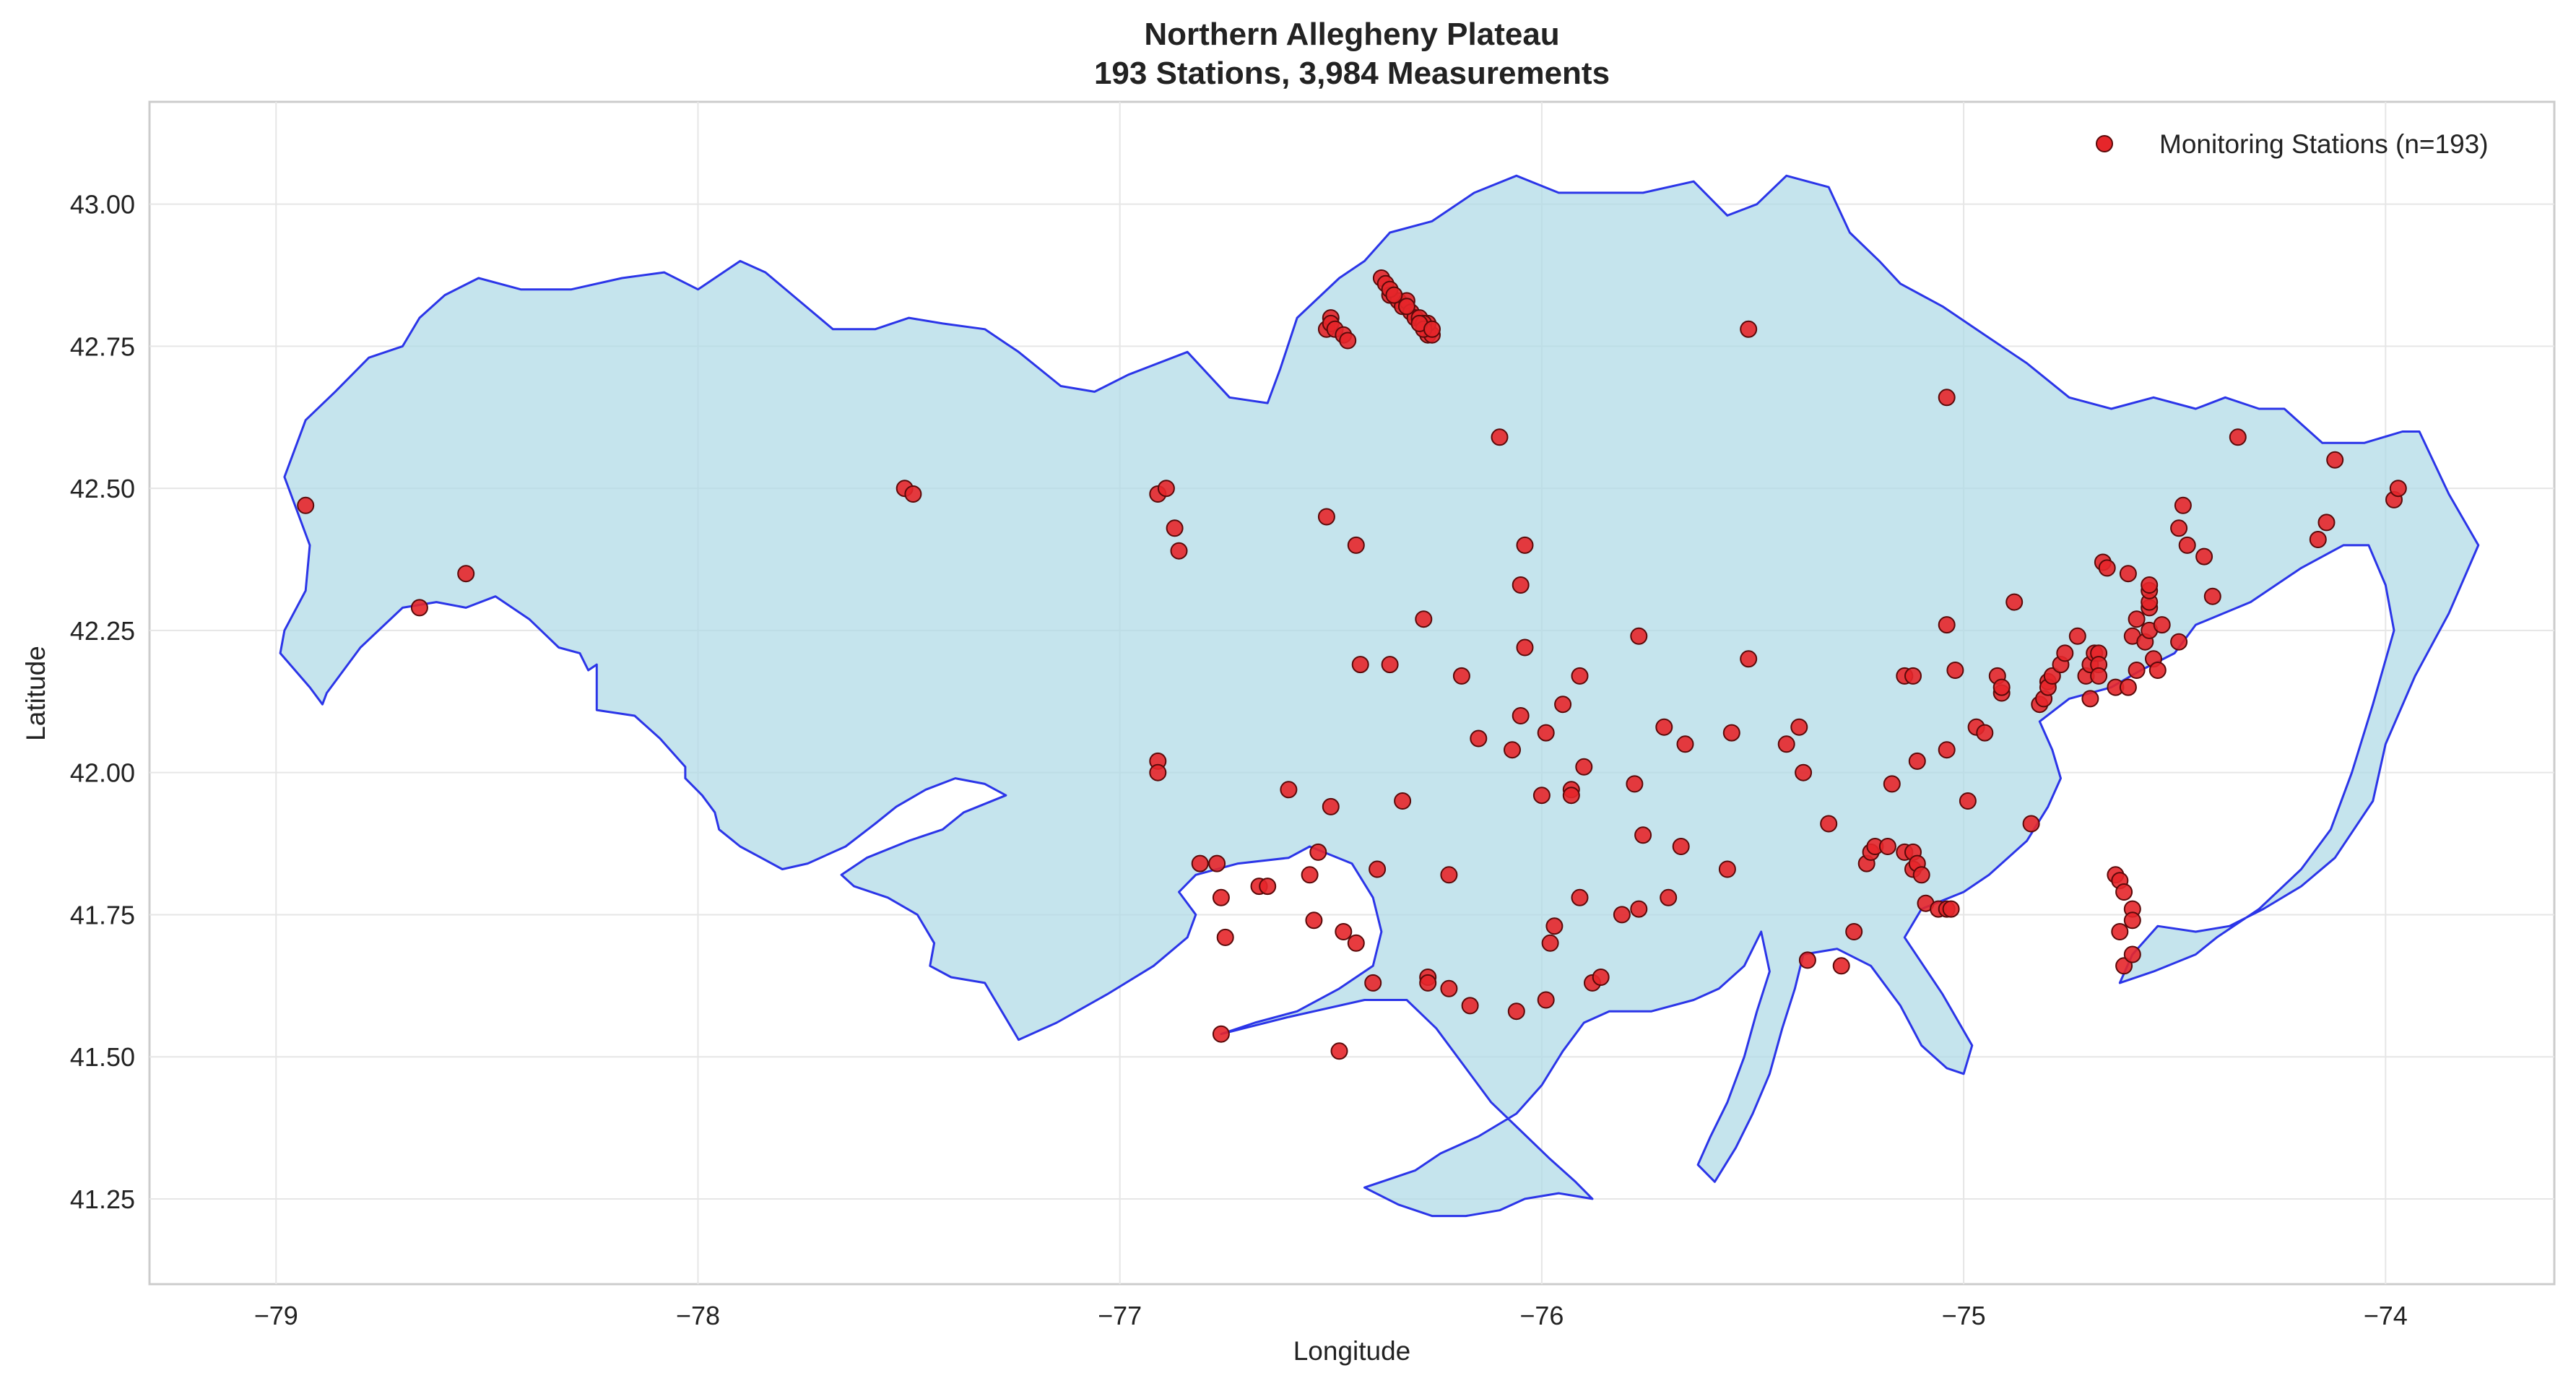 The height and width of the screenshot is (1386, 2576). Describe the element at coordinates (2386, 1315) in the screenshot. I see `x-tick-label: −74` at that location.